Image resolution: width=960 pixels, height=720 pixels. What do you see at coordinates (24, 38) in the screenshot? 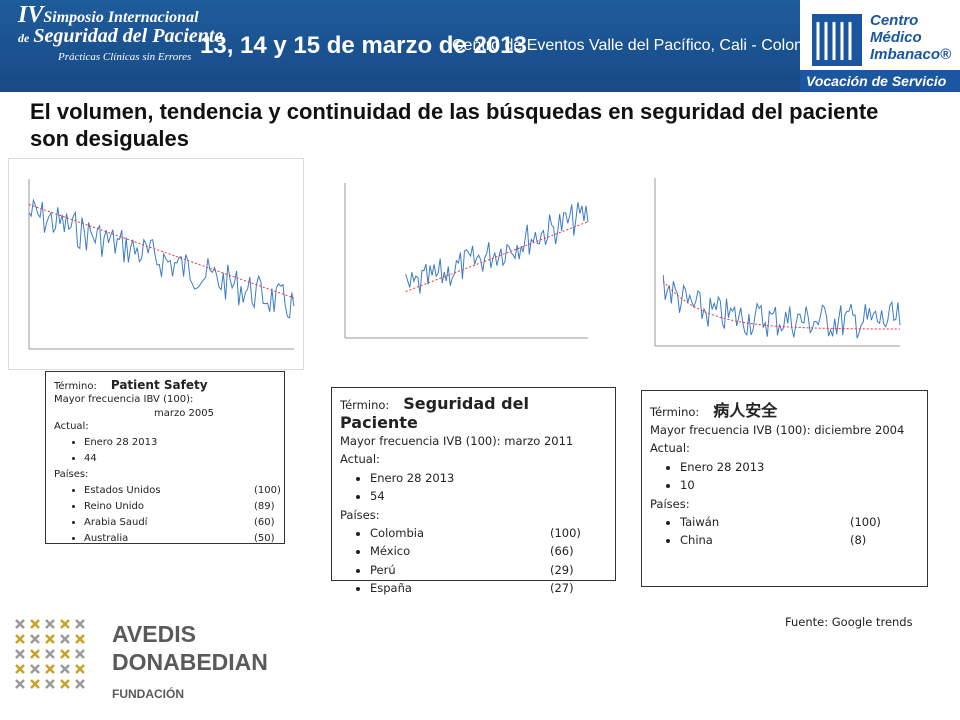
I see `event-prefix: de` at bounding box center [24, 38].